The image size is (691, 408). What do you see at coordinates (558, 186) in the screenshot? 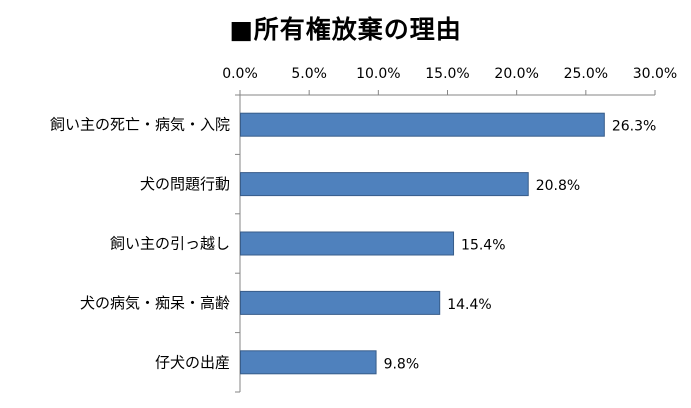
I see `data-label: 20.8%` at bounding box center [558, 186].